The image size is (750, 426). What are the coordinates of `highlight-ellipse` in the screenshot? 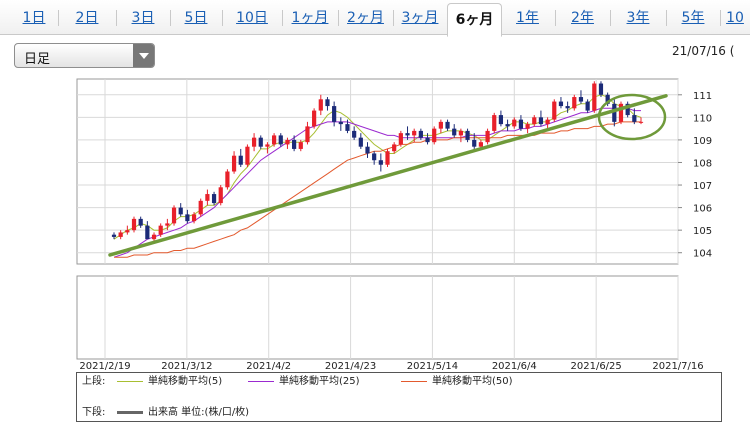 It's located at (632, 117).